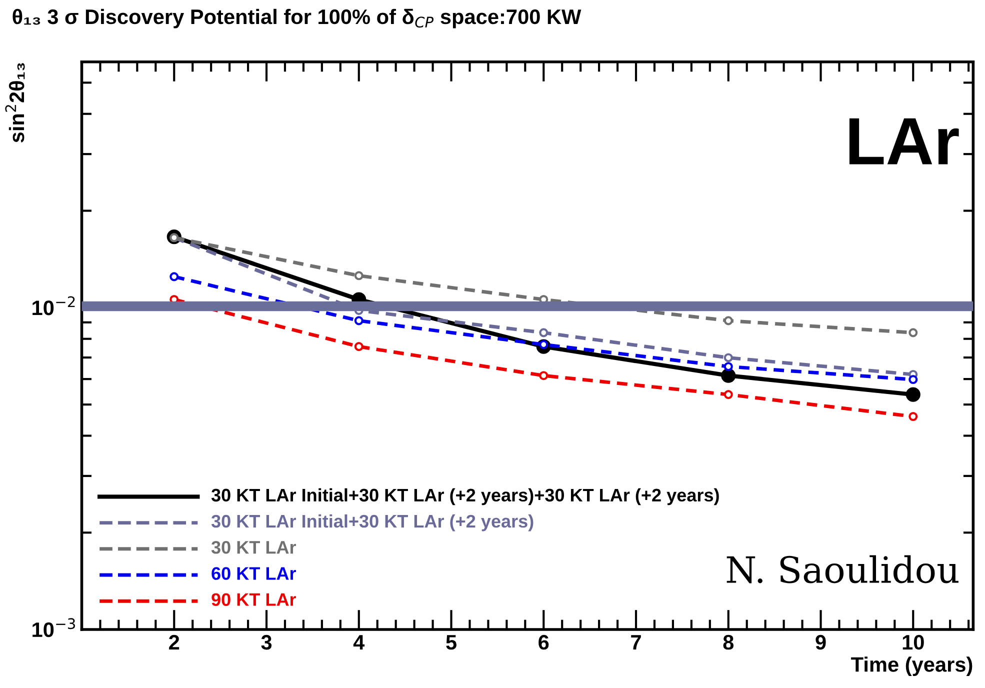 Image resolution: width=985 pixels, height=688 pixels. What do you see at coordinates (465, 497) in the screenshot?
I see `text: 30 KT LAr Initial+30 KT LAr (+2 years)+30 KT LAr (+2 years)` at bounding box center [465, 497].